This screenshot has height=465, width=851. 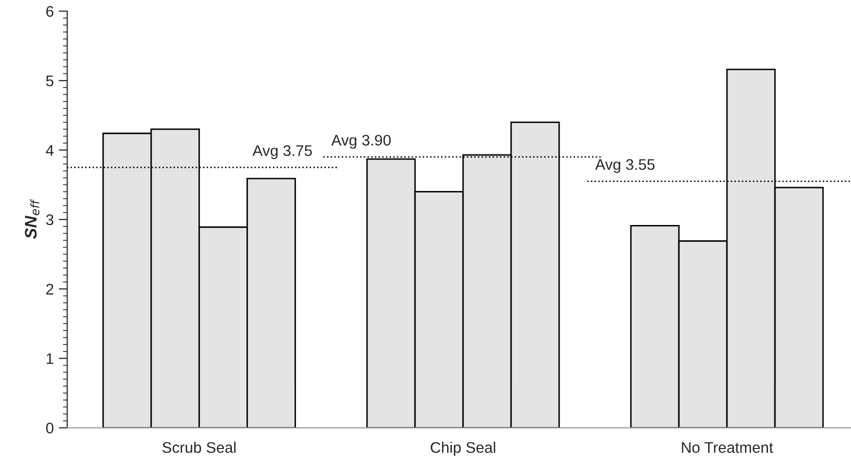 What do you see at coordinates (32, 218) in the screenshot?
I see `y-axis-title: SN$_{eff}$` at bounding box center [32, 218].